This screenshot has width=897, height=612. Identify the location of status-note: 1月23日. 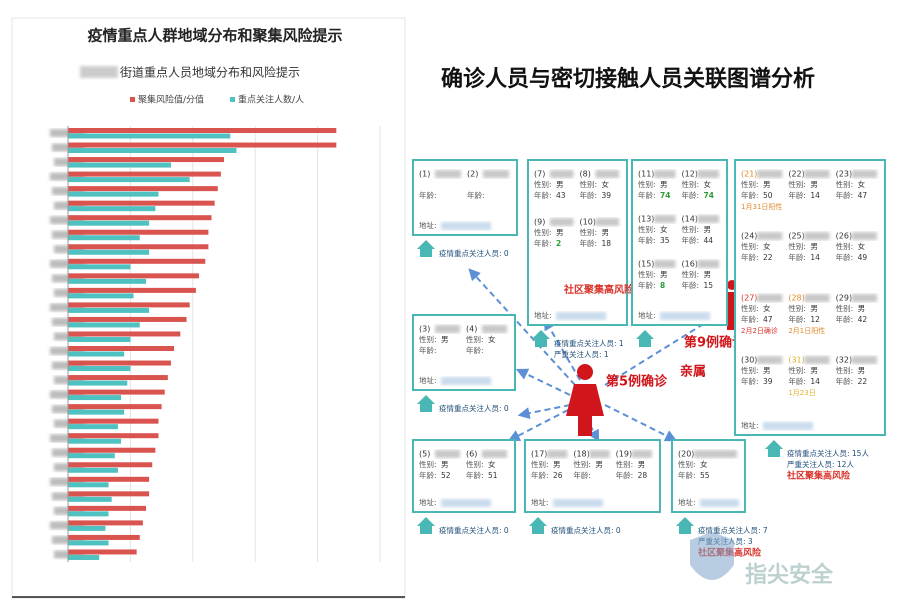
(801, 393).